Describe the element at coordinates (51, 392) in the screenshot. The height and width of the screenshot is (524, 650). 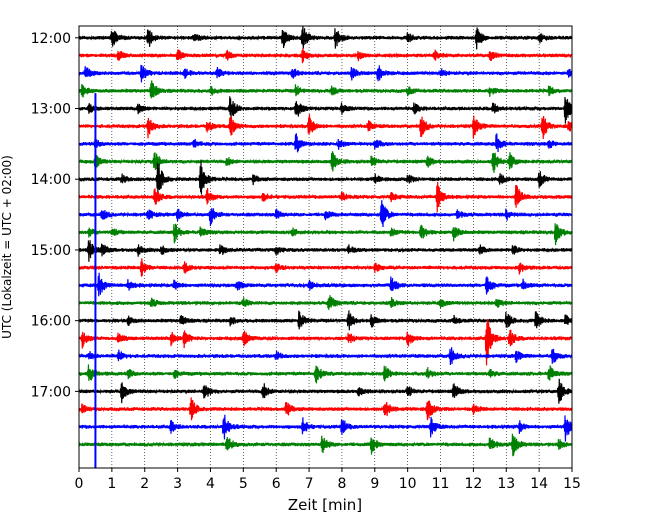
I see `y-tick-label: 17:00` at that location.